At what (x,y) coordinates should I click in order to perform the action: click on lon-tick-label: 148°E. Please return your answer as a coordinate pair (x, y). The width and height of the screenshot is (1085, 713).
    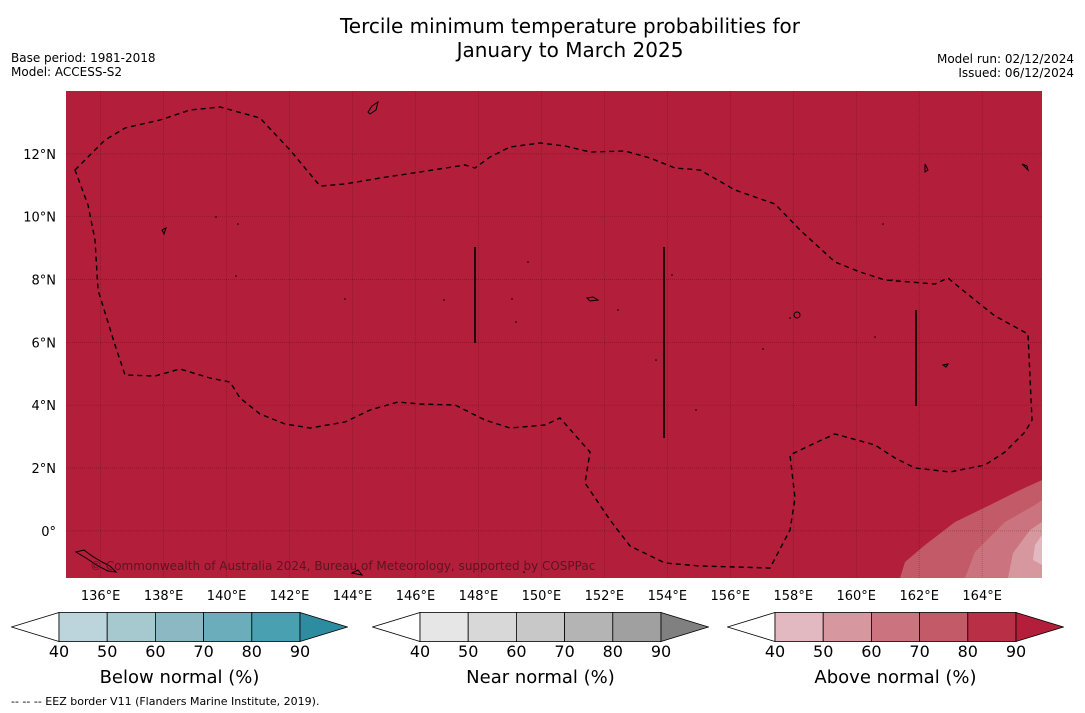
    Looking at the image, I should click on (479, 596).